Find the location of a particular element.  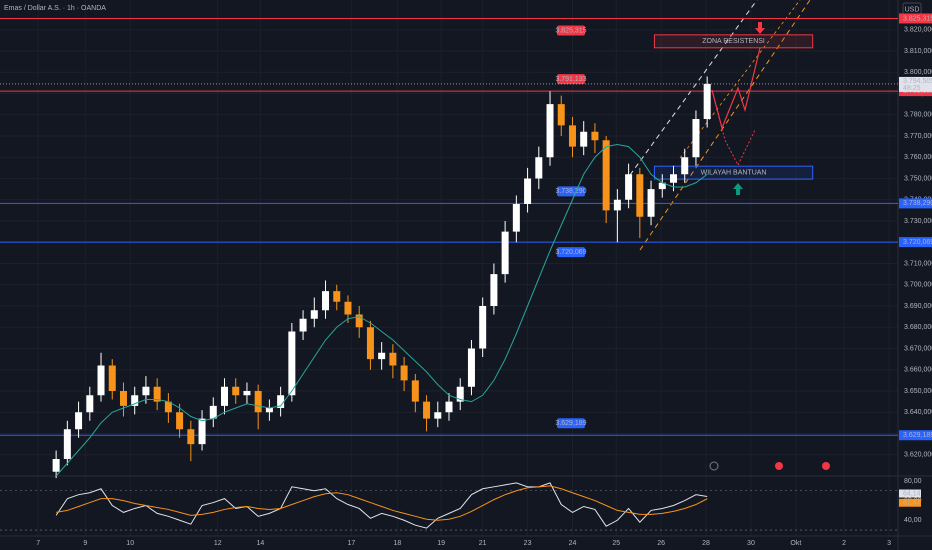

x-tick-label: 9 is located at coordinates (85, 543).